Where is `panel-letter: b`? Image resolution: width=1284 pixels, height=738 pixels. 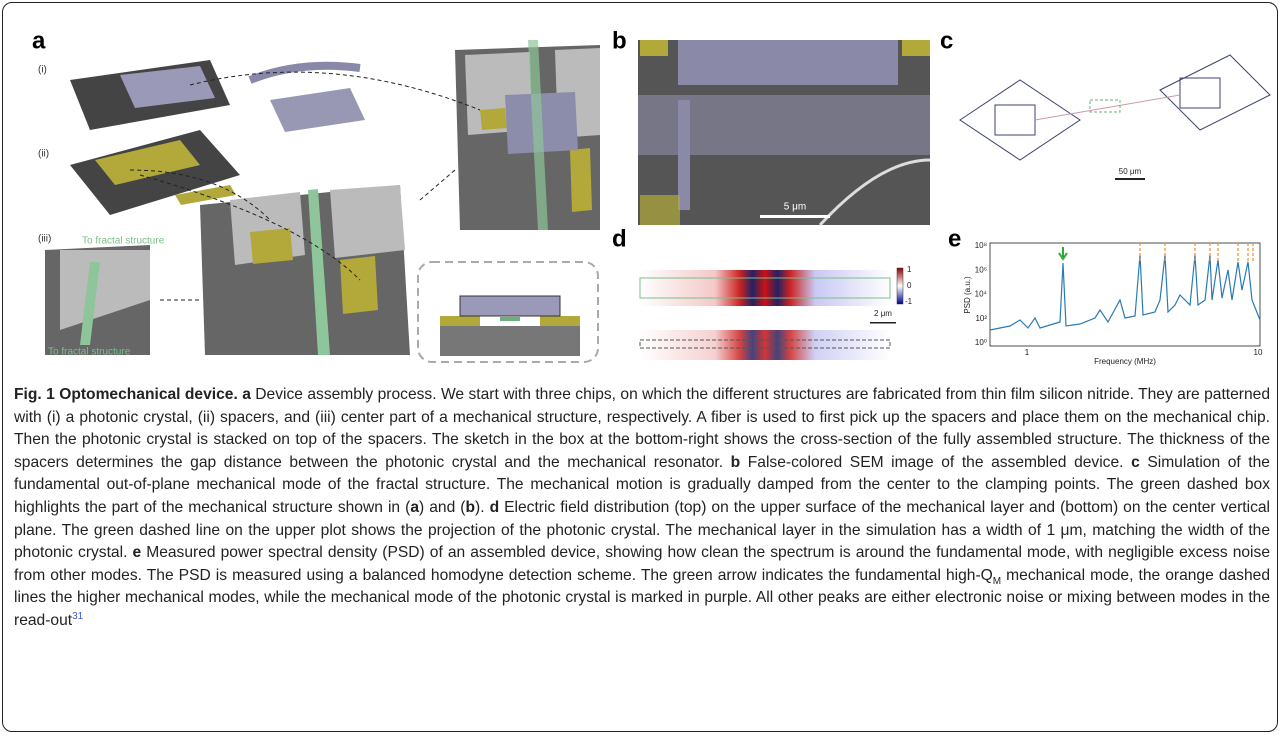 panel-letter: b is located at coordinates (619, 40).